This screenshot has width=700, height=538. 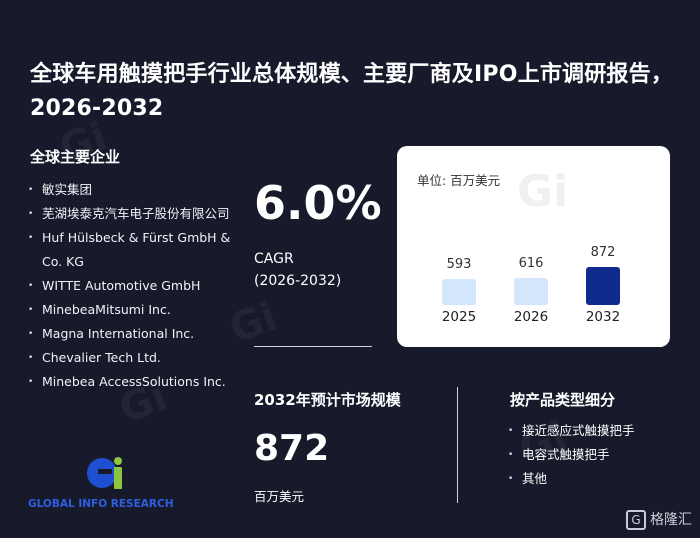 What do you see at coordinates (318, 203) in the screenshot?
I see `cagr-value: 6.0%` at bounding box center [318, 203].